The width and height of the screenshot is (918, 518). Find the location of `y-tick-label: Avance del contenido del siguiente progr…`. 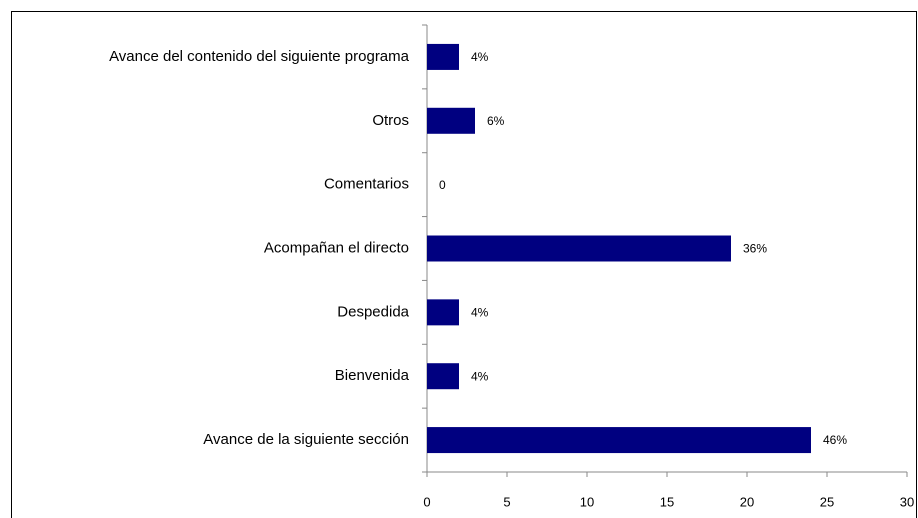

y-tick-label: Avance del contenido del siguiente progr… is located at coordinates (259, 56).